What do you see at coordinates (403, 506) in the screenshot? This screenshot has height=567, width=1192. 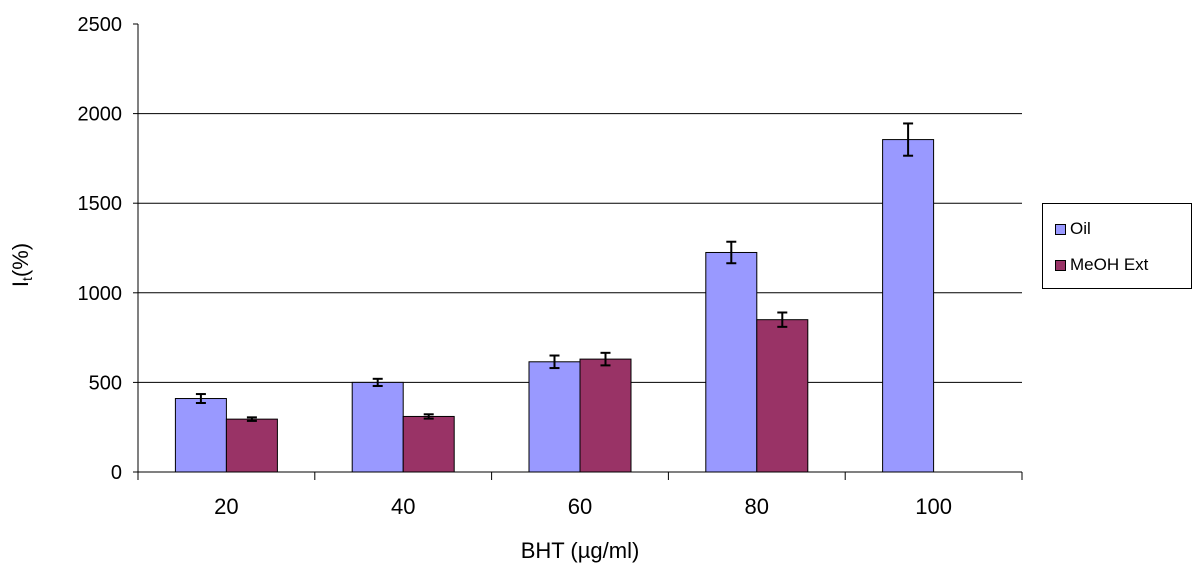 I see `x-tick-label: 40` at bounding box center [403, 506].